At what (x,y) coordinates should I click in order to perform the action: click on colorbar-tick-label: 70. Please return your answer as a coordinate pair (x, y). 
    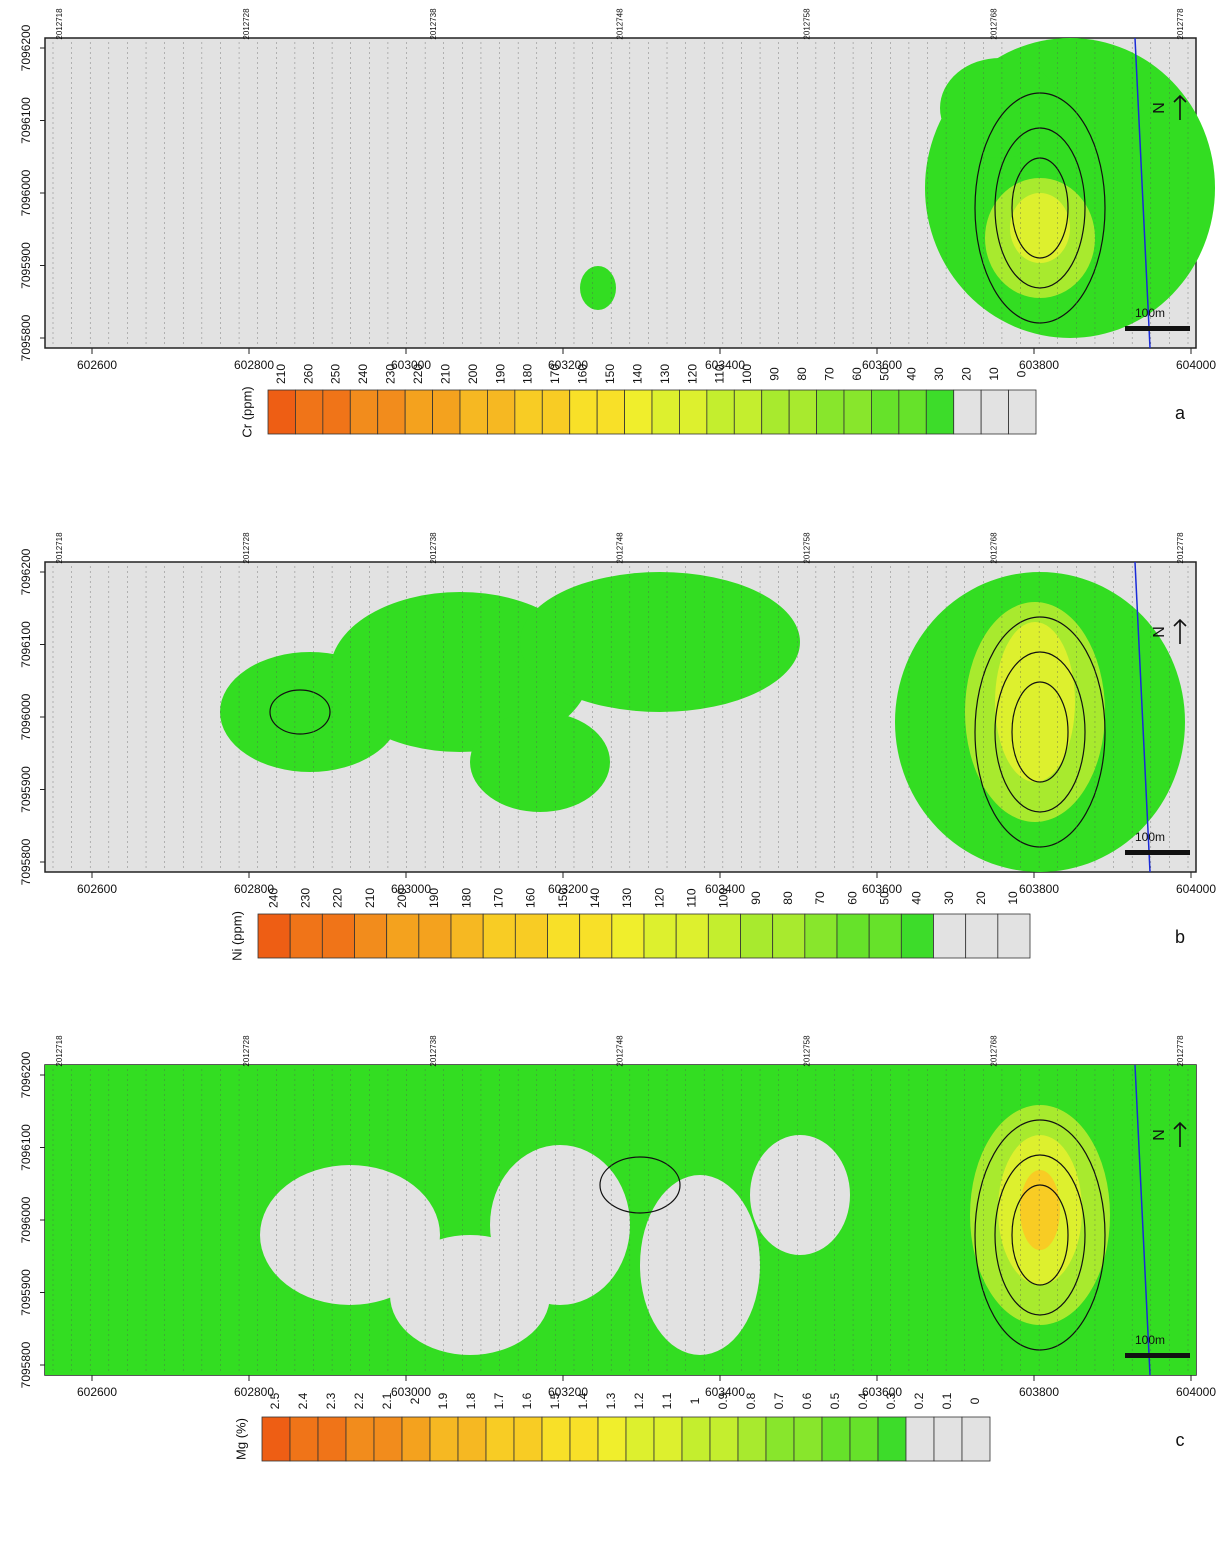
    Looking at the image, I should click on (820, 898).